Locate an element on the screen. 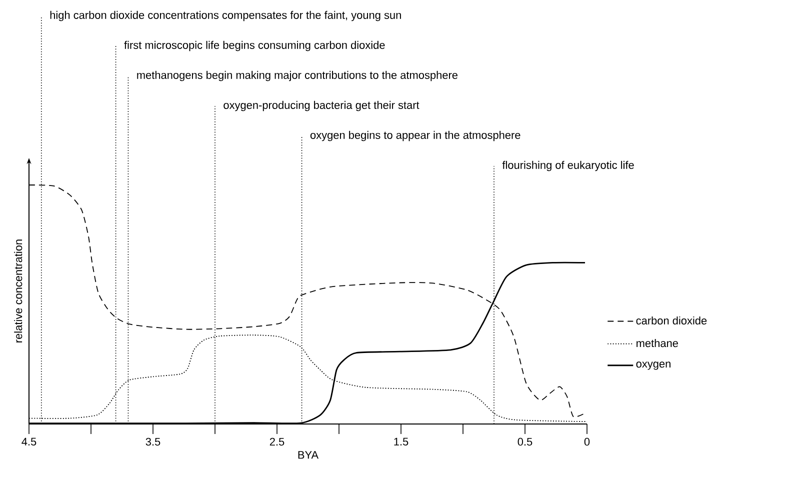  x-axis-title: BYA is located at coordinates (308, 455).